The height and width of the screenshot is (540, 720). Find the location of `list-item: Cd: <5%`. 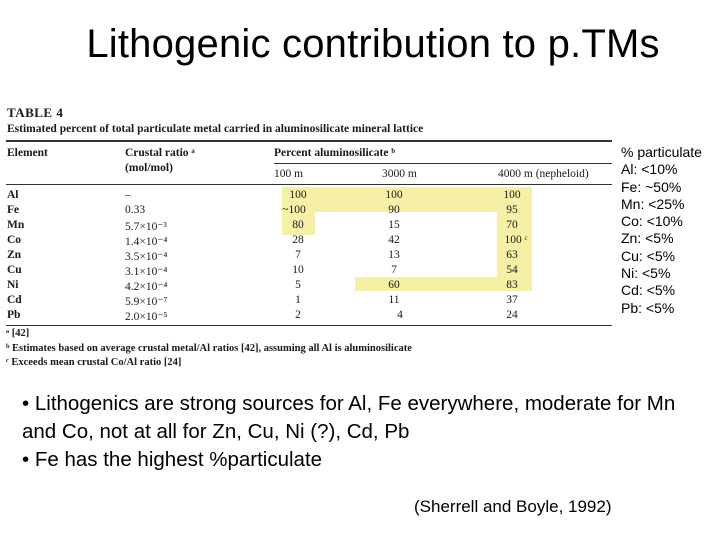

list-item: Cd: <5% is located at coordinates (648, 290).